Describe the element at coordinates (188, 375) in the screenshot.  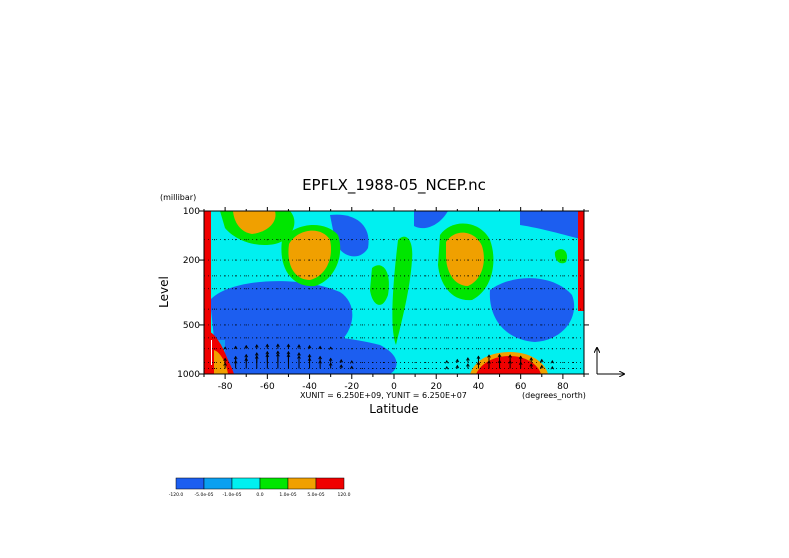
I see `y-tick-label: 1000` at that location.